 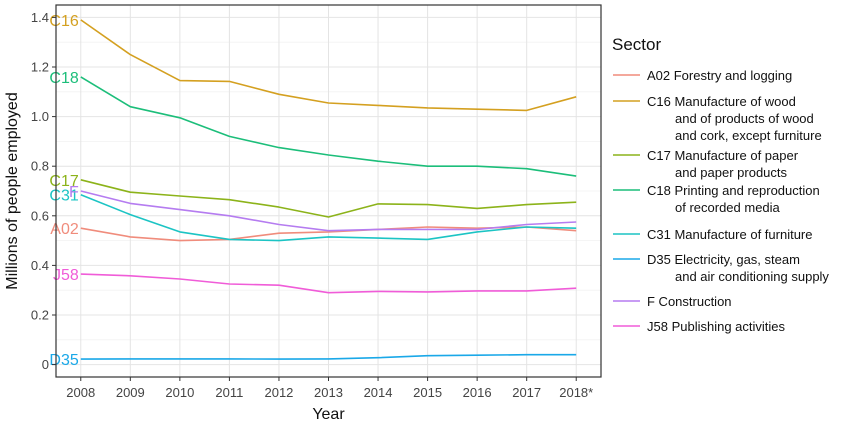 What do you see at coordinates (744, 118) in the screenshot?
I see `legend-label-c16: and of products of wood` at bounding box center [744, 118].